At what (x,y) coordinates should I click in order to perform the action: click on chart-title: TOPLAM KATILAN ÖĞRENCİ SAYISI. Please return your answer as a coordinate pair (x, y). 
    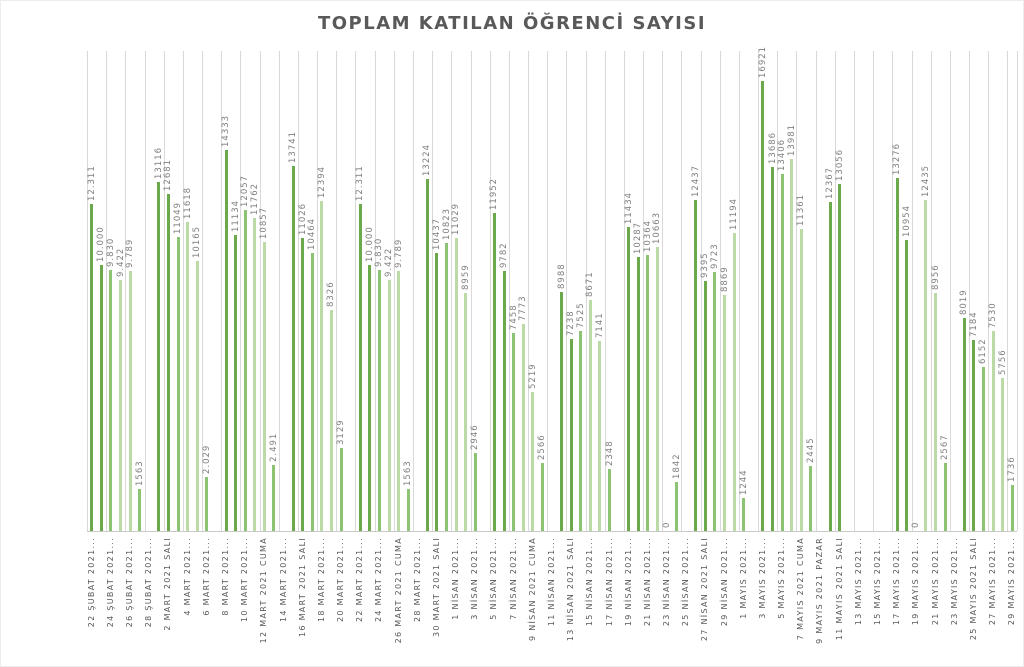
    Looking at the image, I should click on (512, 23).